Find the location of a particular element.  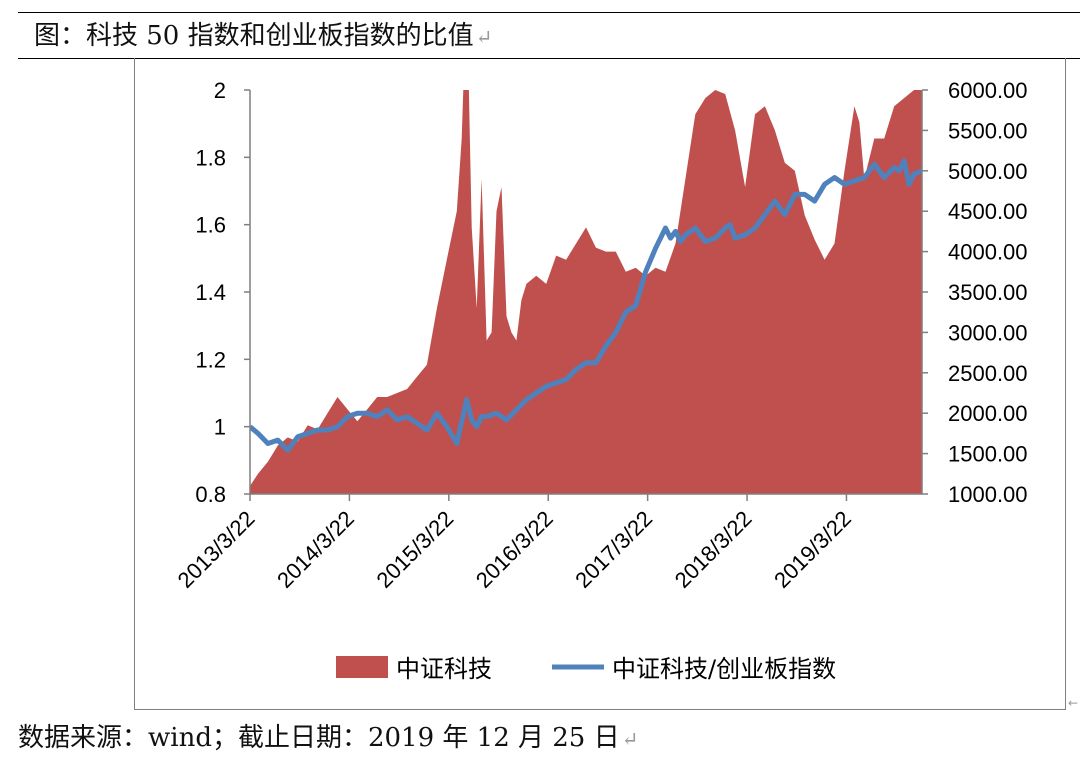

x-tick-label: 2015/3/22 is located at coordinates (414, 549).